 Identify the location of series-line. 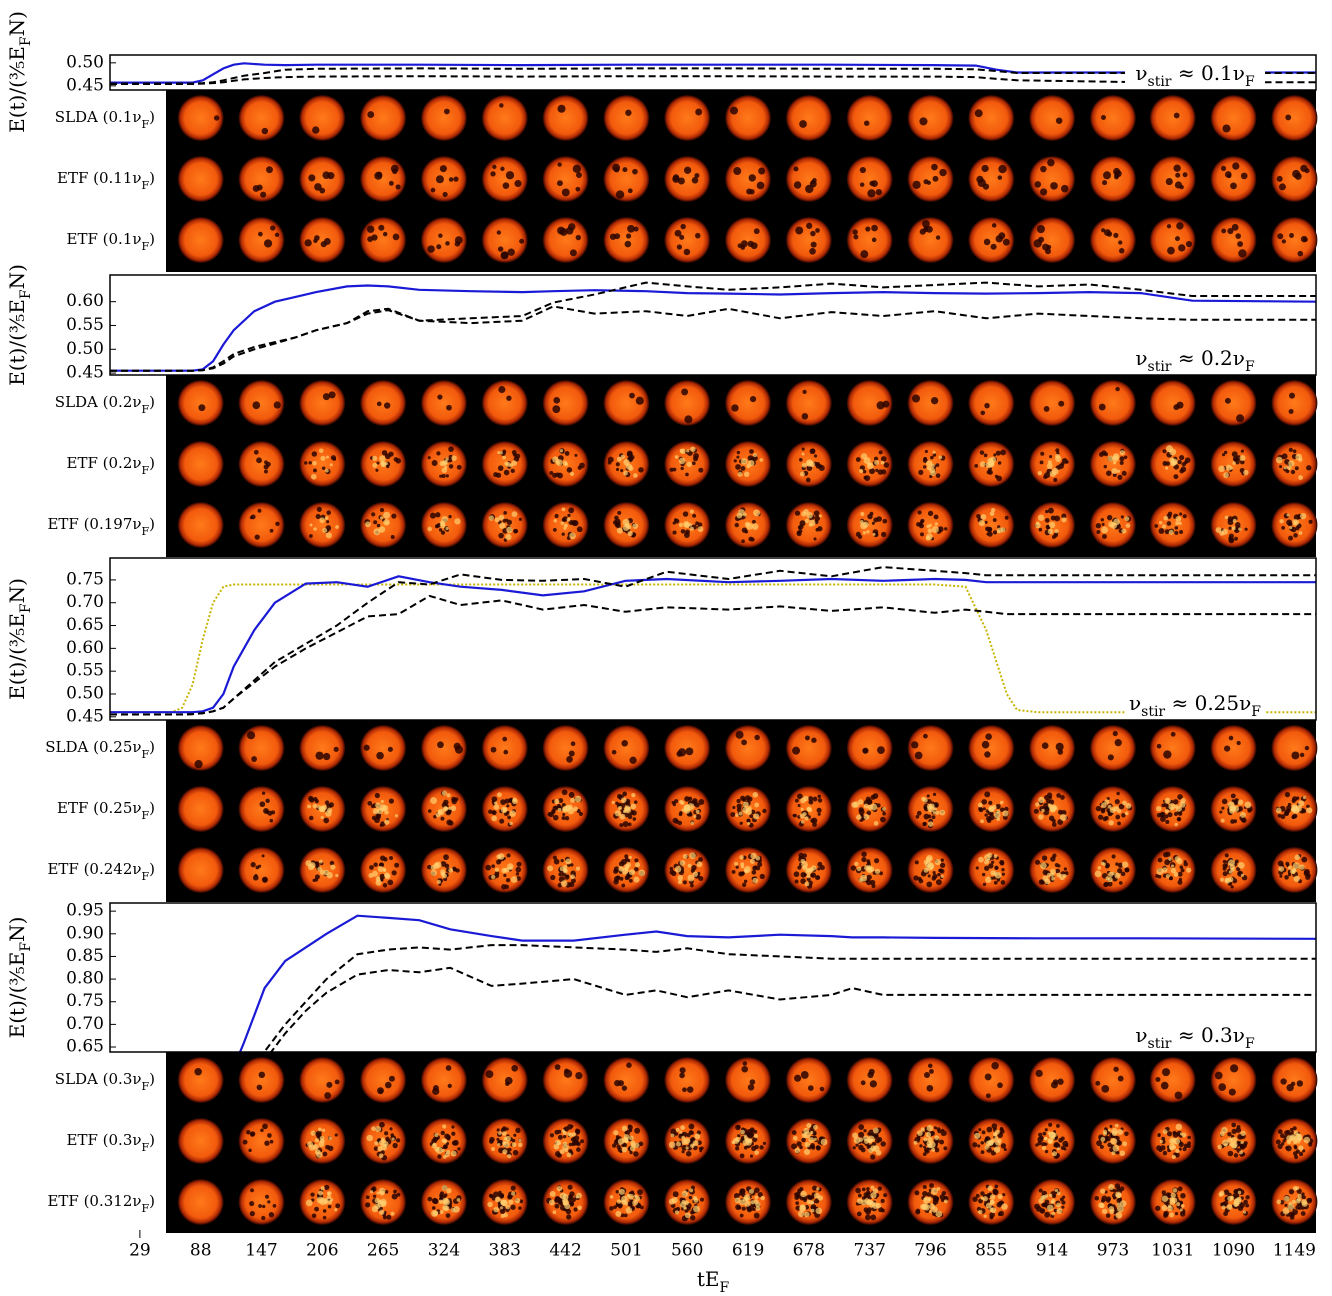
(789, 998).